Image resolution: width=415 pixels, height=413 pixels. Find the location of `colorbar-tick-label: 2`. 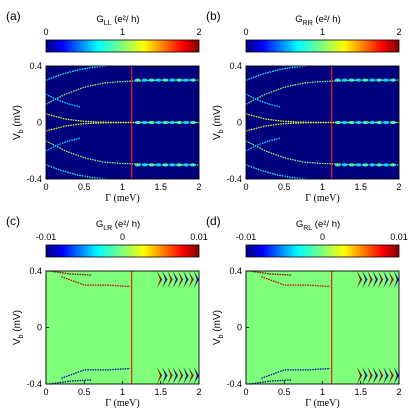

colorbar-tick-label: 2 is located at coordinates (398, 32).